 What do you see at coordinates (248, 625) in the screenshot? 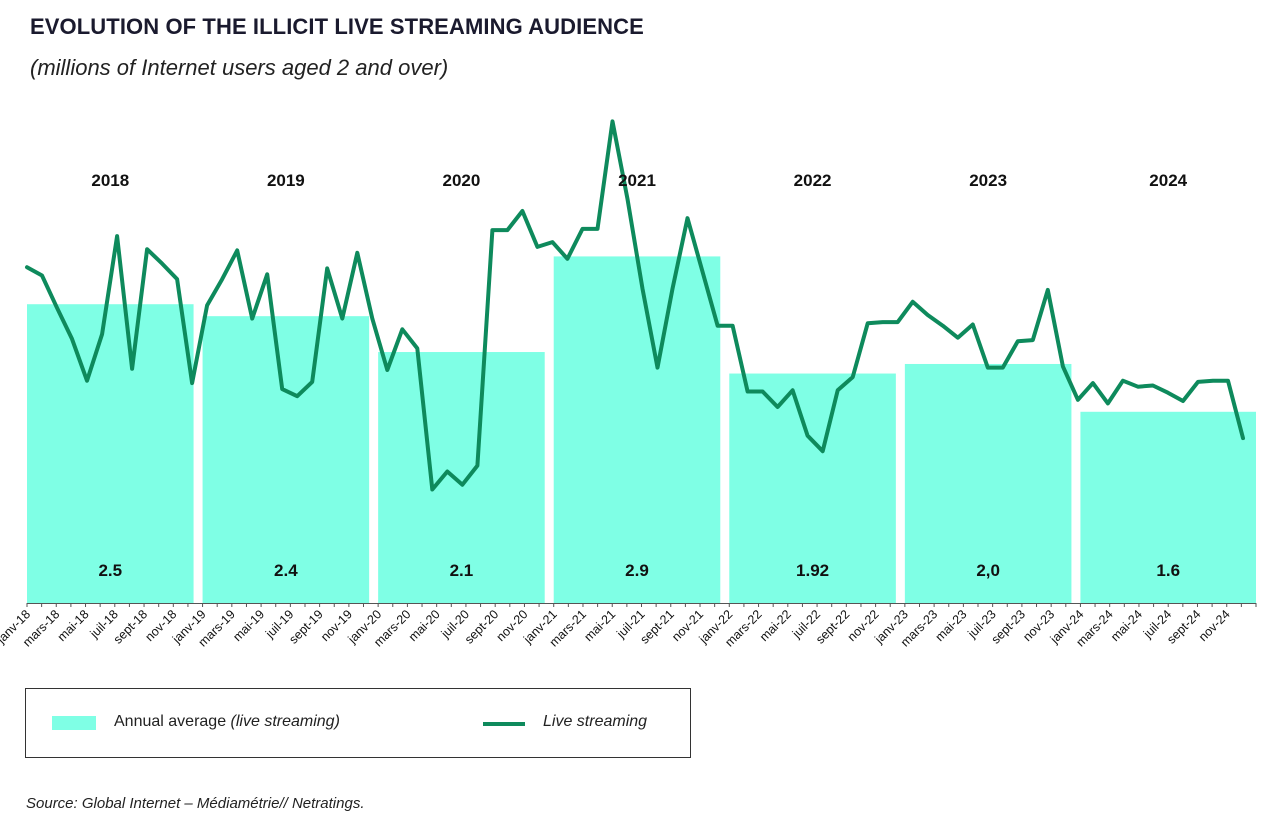
I see `x-tick-label: mai-19` at bounding box center [248, 625].